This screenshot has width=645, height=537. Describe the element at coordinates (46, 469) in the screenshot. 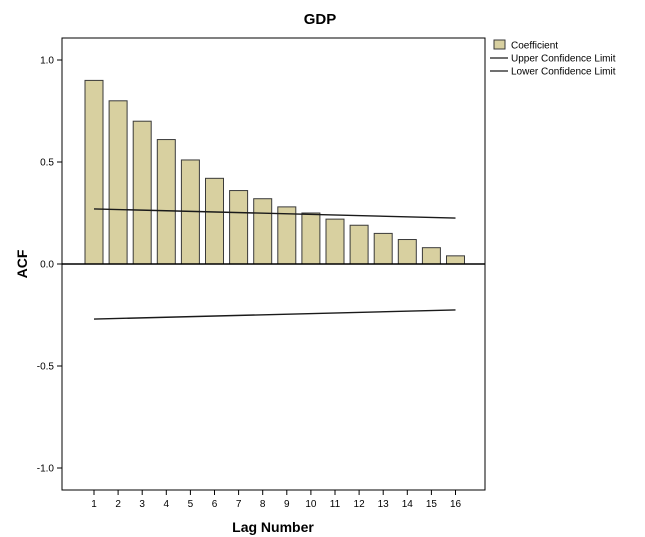

I see `y-tick-label: -1.0` at that location.